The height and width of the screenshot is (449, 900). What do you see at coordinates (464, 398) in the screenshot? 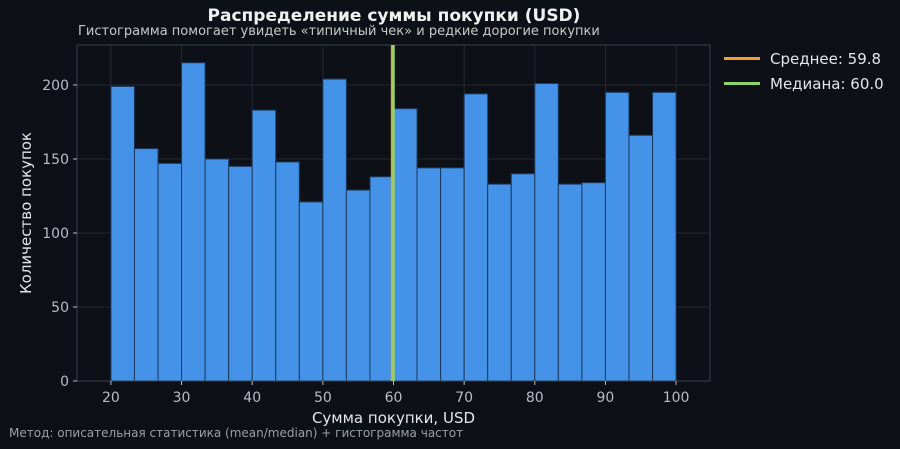
I see `x-tick-label: 70` at bounding box center [464, 398].